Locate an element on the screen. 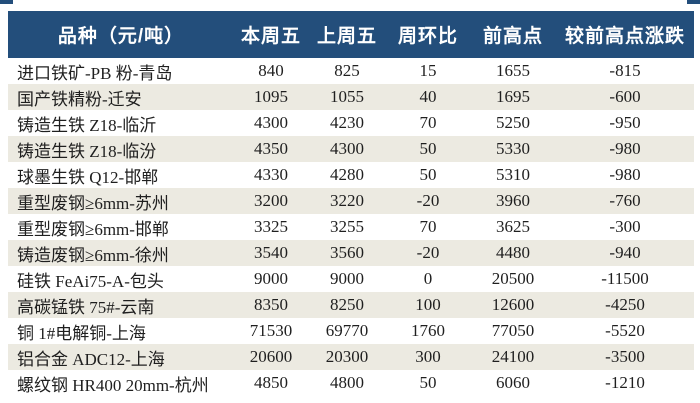 The height and width of the screenshot is (403, 700). product-name-cell: 重型废钢≥6mm-苏州 is located at coordinates (121, 201).